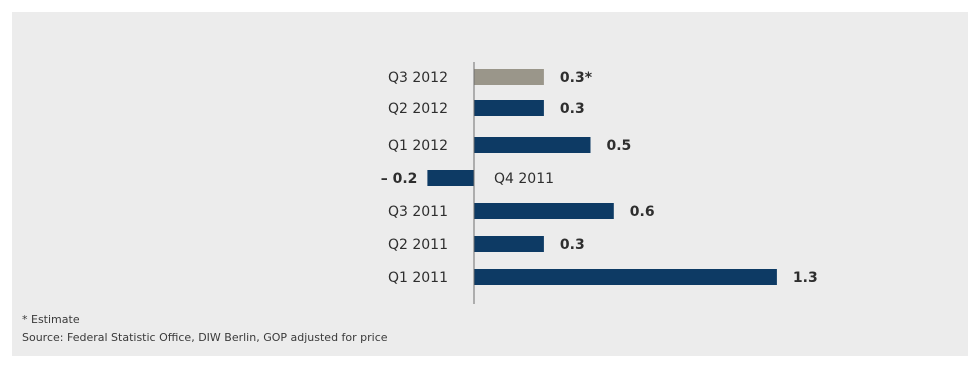 The height and width of the screenshot is (368, 980). I want to click on category-label: Q3 2011, so click(418, 212).